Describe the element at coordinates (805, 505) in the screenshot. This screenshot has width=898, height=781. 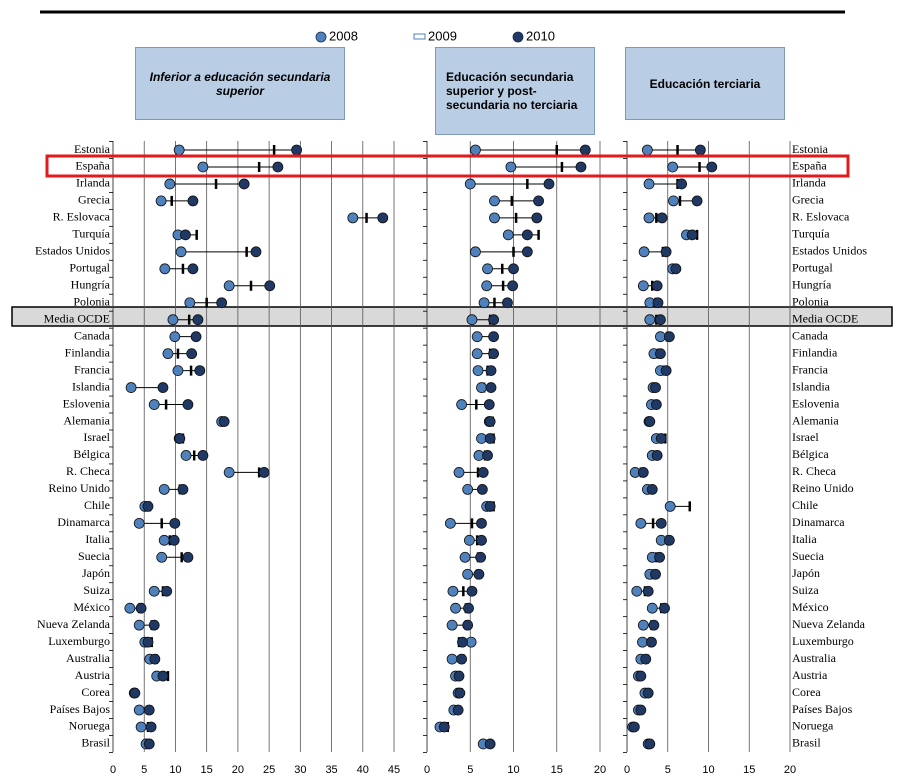
I see `category-label: Chile` at that location.